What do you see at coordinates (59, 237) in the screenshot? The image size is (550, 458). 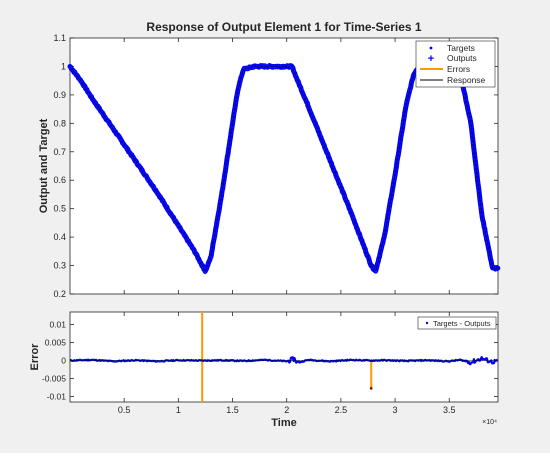 I see `response-ytick-label: 0.4` at bounding box center [59, 237].